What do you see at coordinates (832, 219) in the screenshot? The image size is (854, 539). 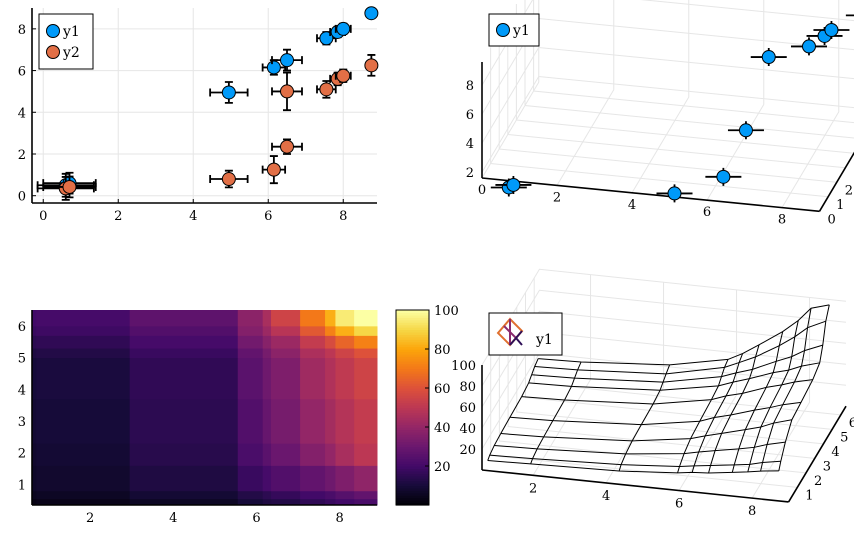 I see `y-tick-label: 0` at bounding box center [832, 219].